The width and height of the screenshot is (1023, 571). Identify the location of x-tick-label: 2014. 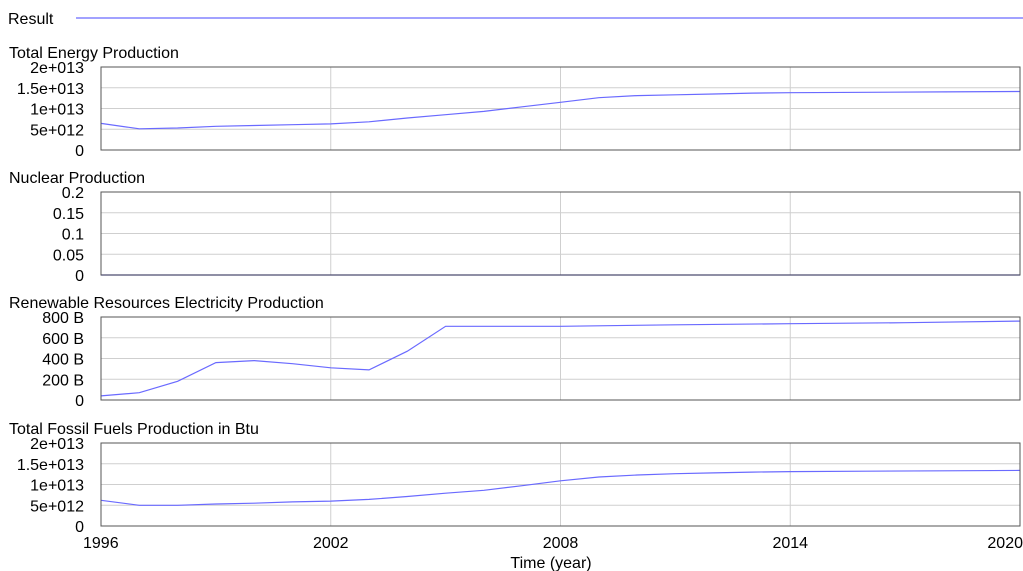
(790, 543).